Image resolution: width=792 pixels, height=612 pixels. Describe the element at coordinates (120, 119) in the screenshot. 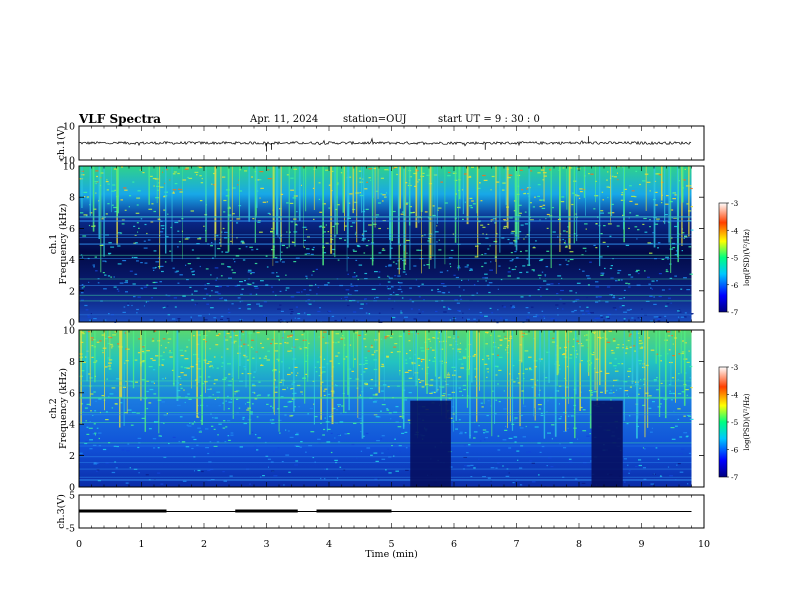

I see `chart-title: VLF Spectra` at that location.